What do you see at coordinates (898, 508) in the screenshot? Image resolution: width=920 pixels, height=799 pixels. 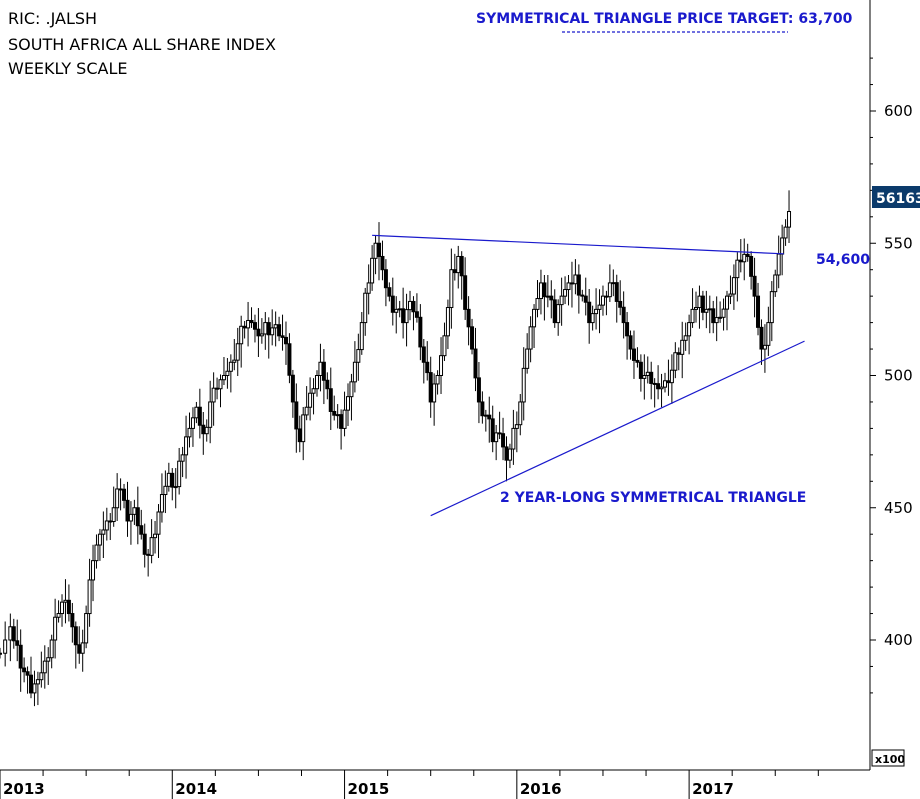 I see `y-tick-label: 450` at bounding box center [898, 508].